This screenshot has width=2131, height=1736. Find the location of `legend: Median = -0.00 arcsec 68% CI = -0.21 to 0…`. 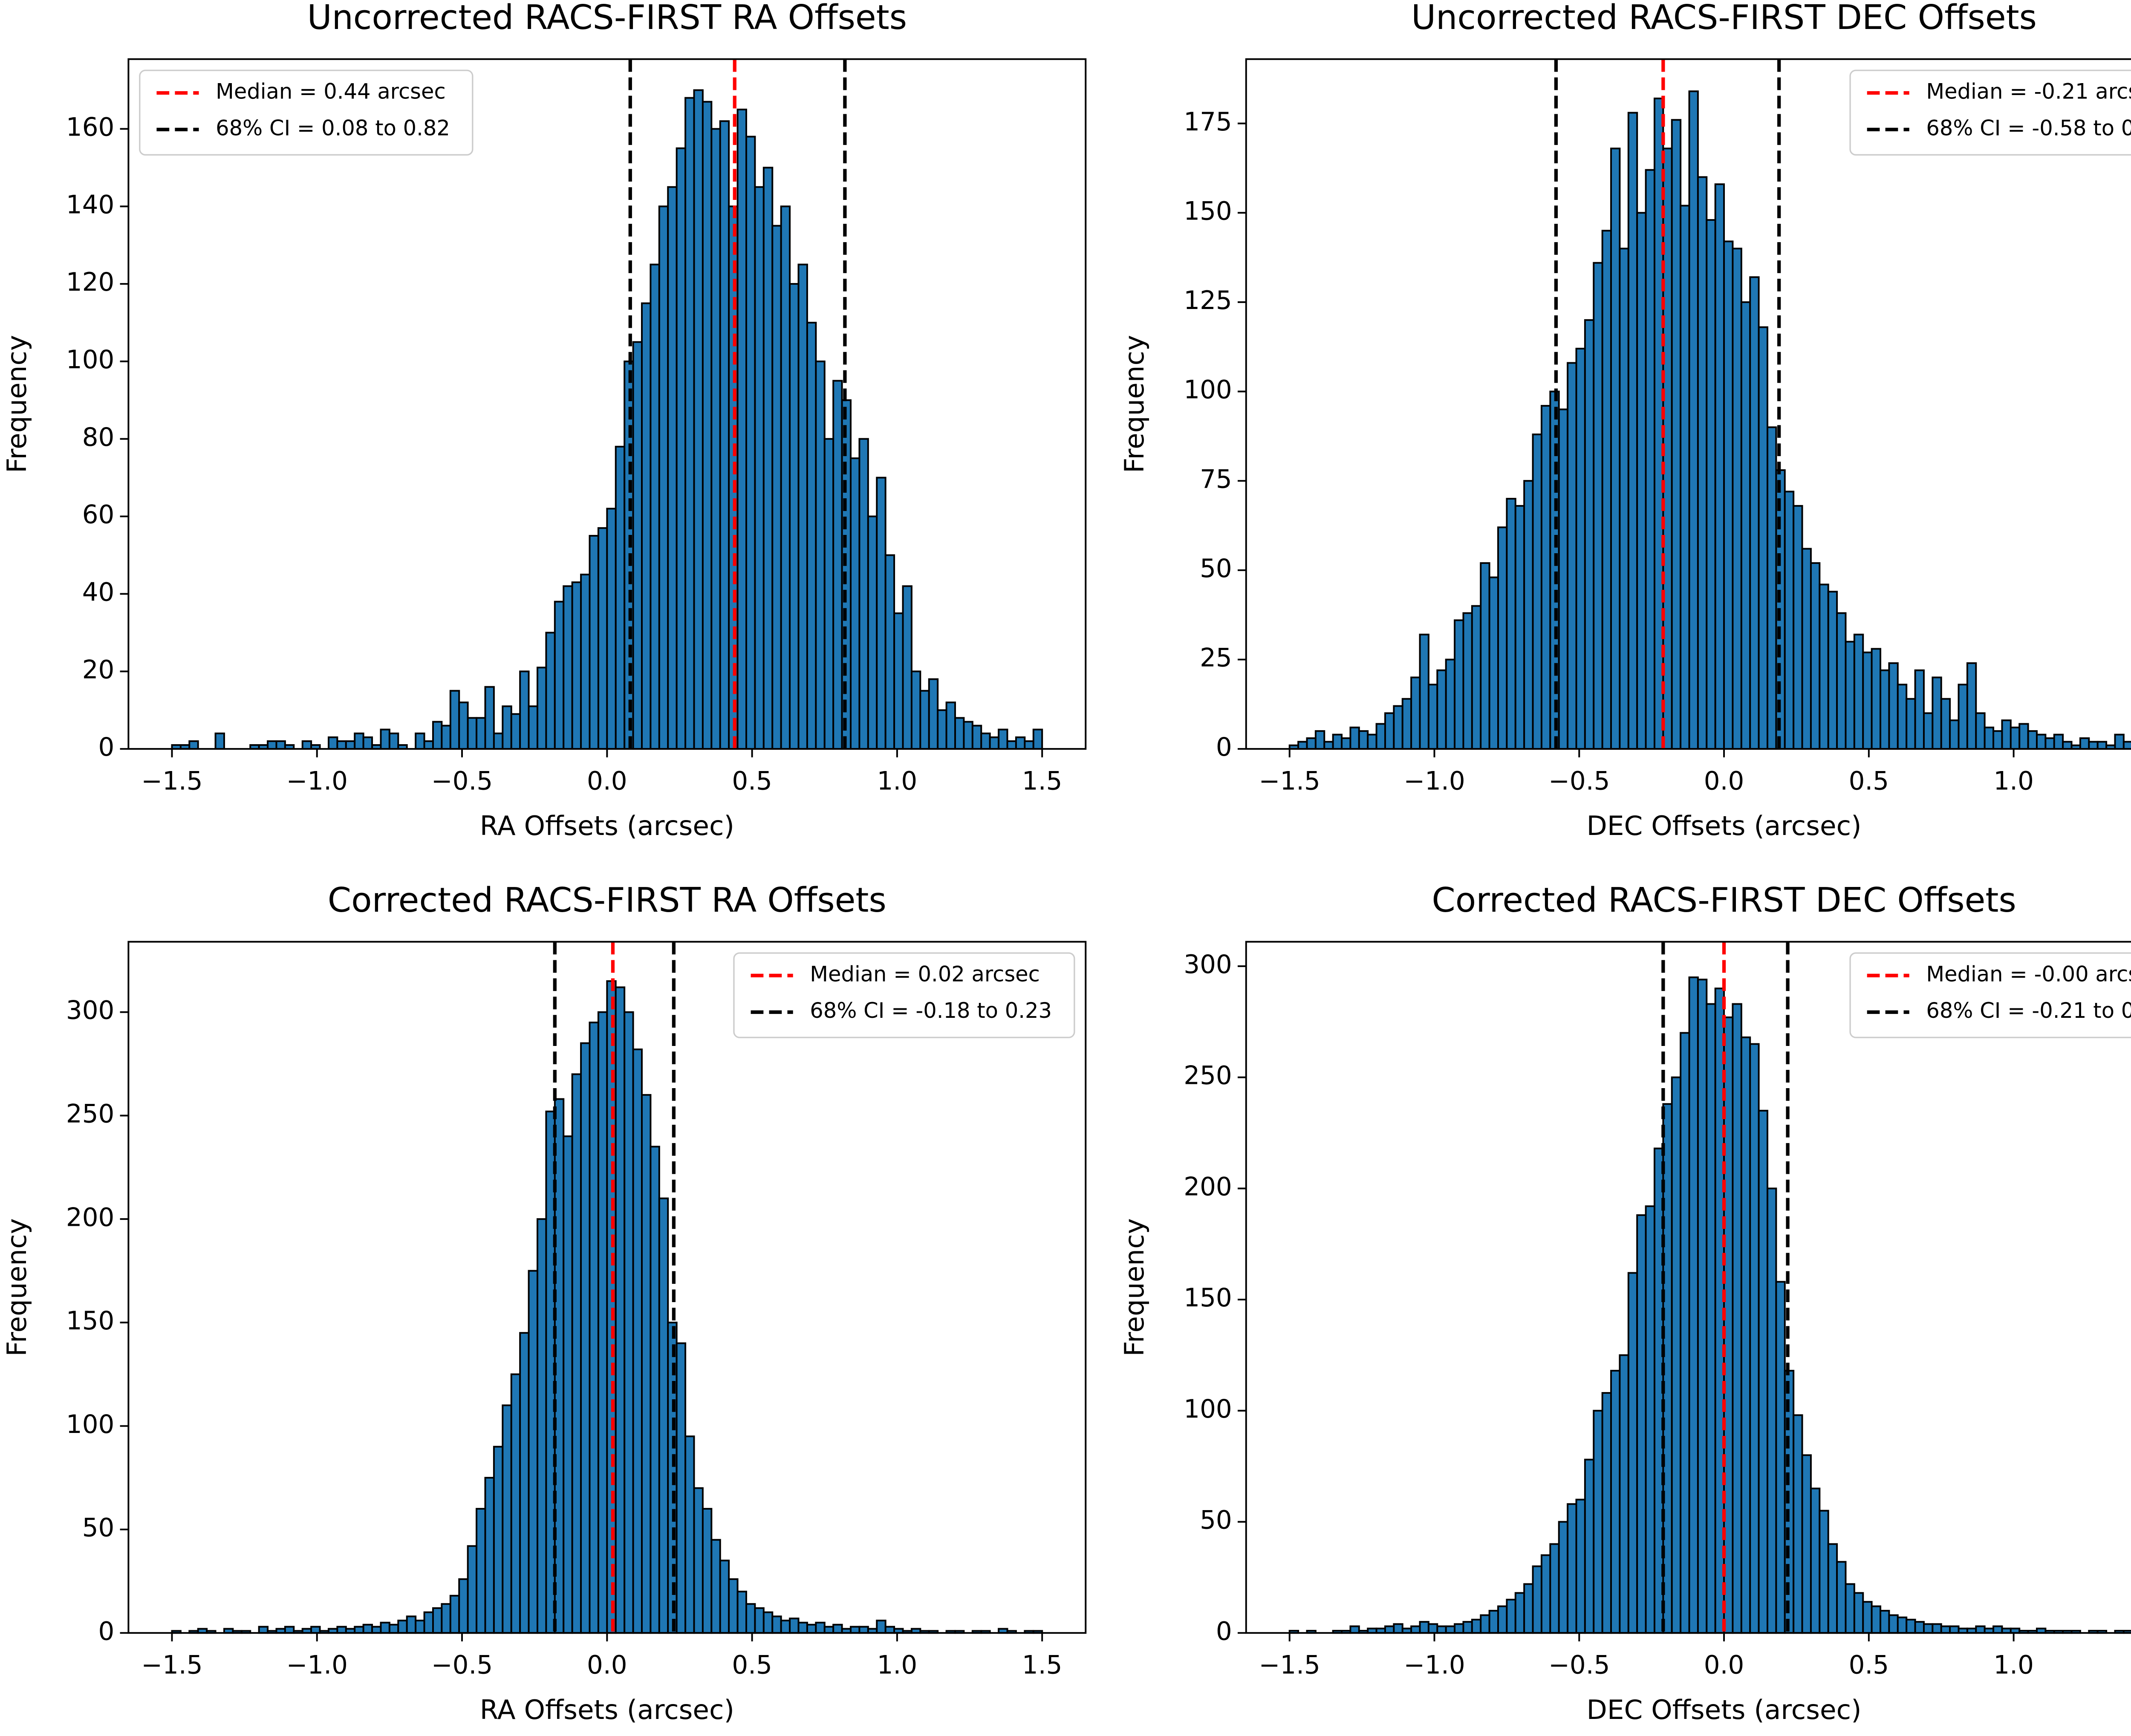

legend: Median = -0.00 arcsec 68% CI = -0.21 to 0… is located at coordinates (1990, 995).